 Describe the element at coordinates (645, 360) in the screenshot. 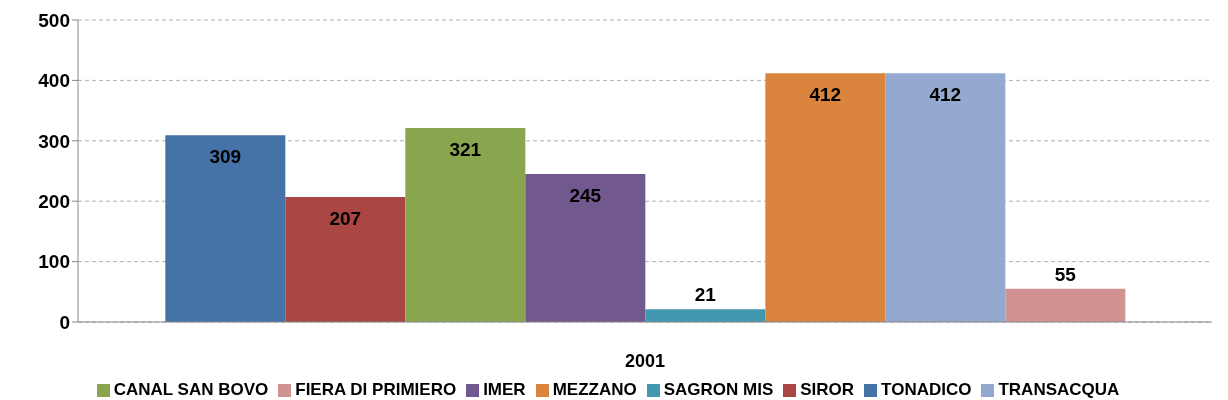

I see `x-tick-label: 2001` at that location.